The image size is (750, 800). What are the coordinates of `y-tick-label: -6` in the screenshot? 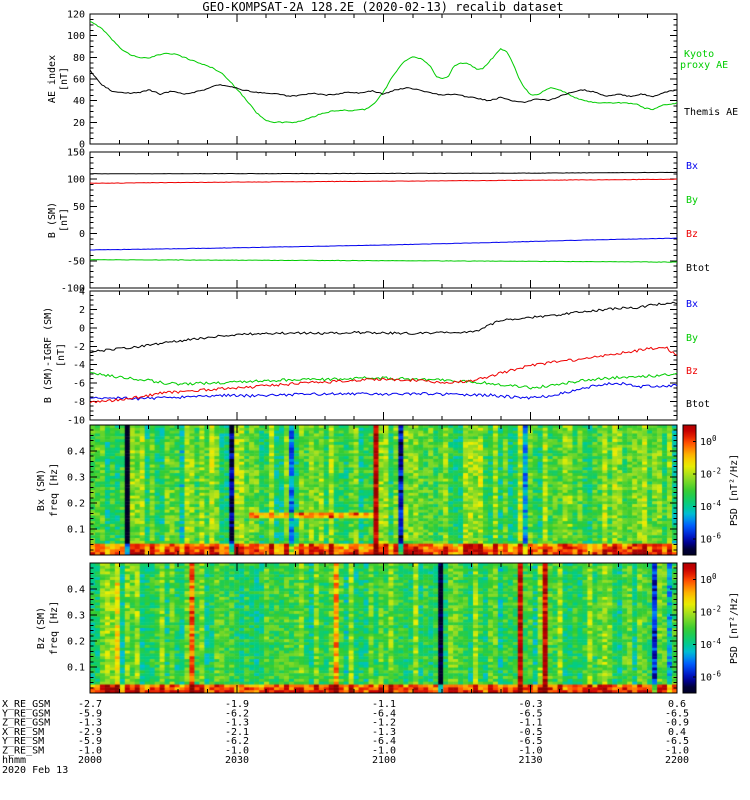 It's located at (79, 384).